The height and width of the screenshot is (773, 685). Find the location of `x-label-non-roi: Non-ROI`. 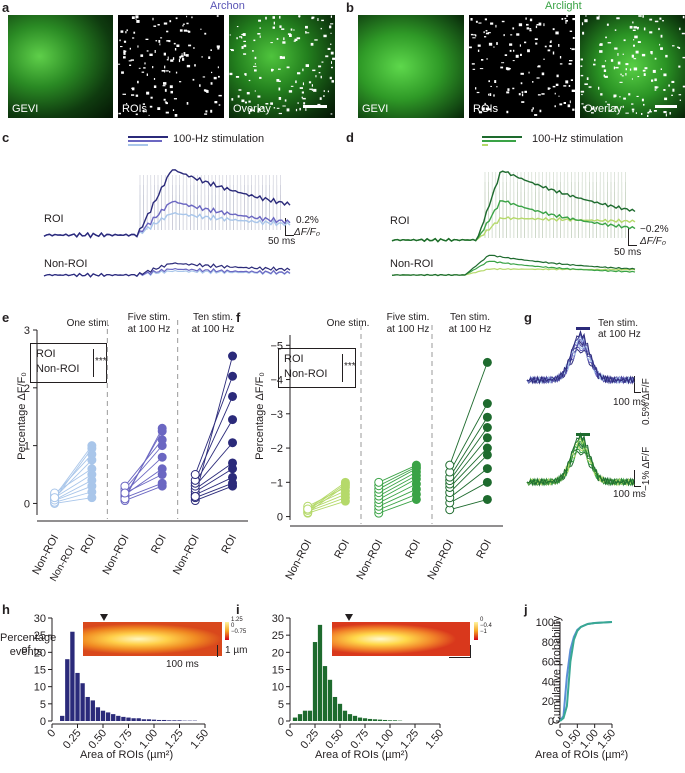

x-label-non-roi: Non-ROI is located at coordinates (116, 555).